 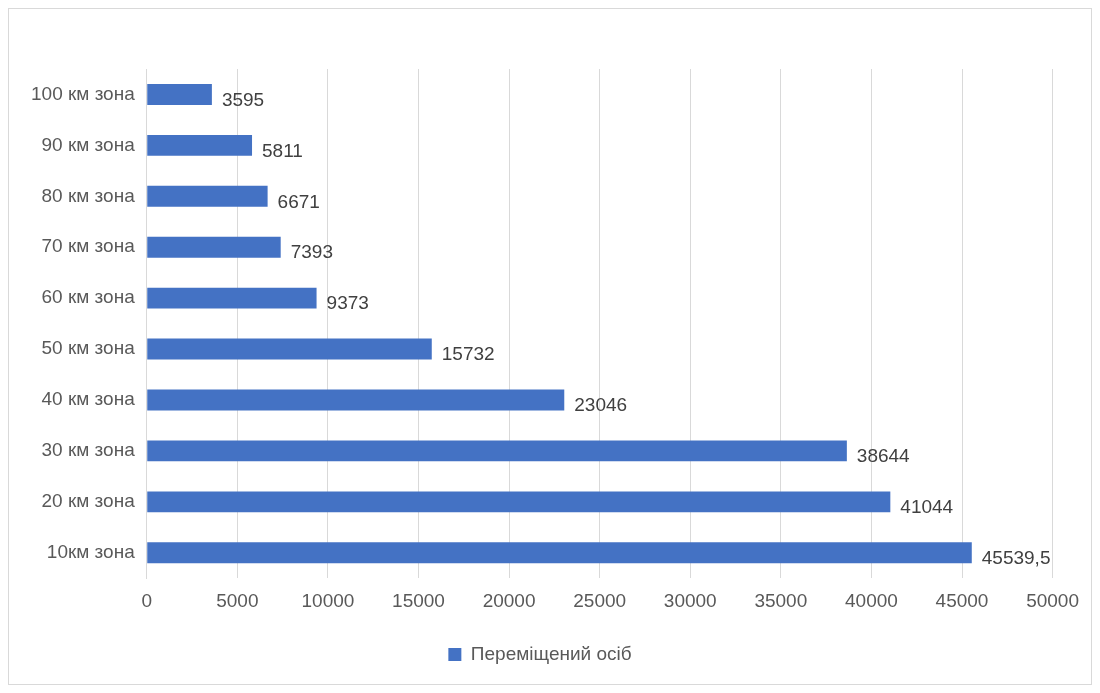 What do you see at coordinates (871, 600) in the screenshot?
I see `x-tick-label: 40000` at bounding box center [871, 600].